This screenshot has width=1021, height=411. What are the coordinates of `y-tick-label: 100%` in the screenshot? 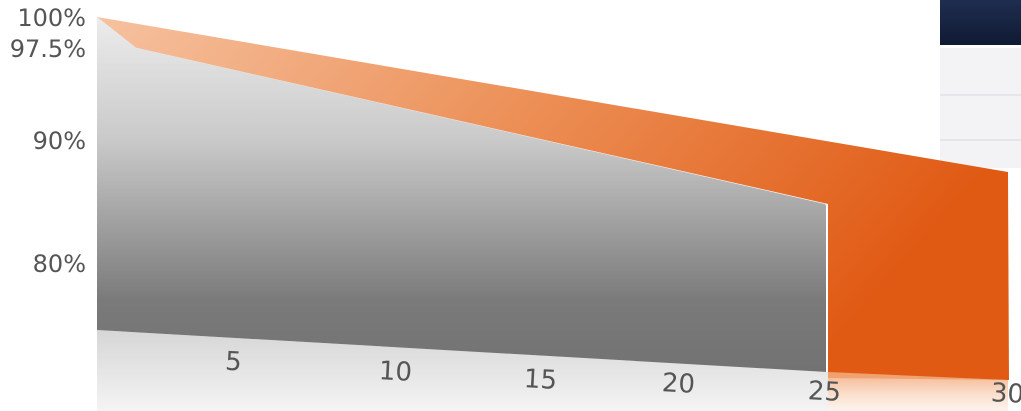 It's located at (51, 18).